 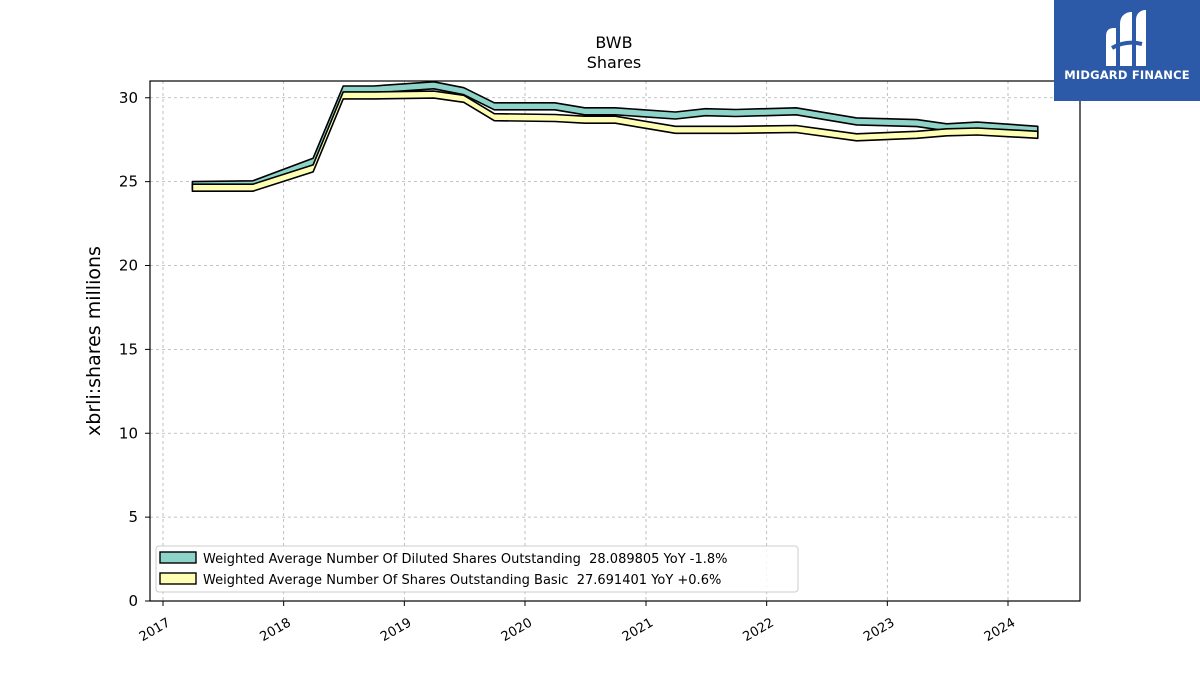 I want to click on x-axis: 2017 2018 2019 2020 2021 2022 2023 2024, so click(x=577, y=623).